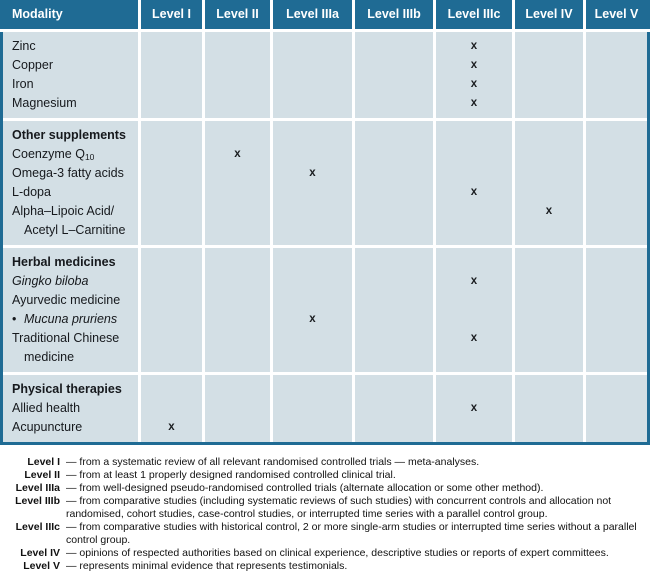 The height and width of the screenshot is (581, 650). What do you see at coordinates (325, 223) in the screenshot?
I see `table-row: Alpha–Lipoic Acid/Acetyl L–Carnitine x` at bounding box center [325, 223].